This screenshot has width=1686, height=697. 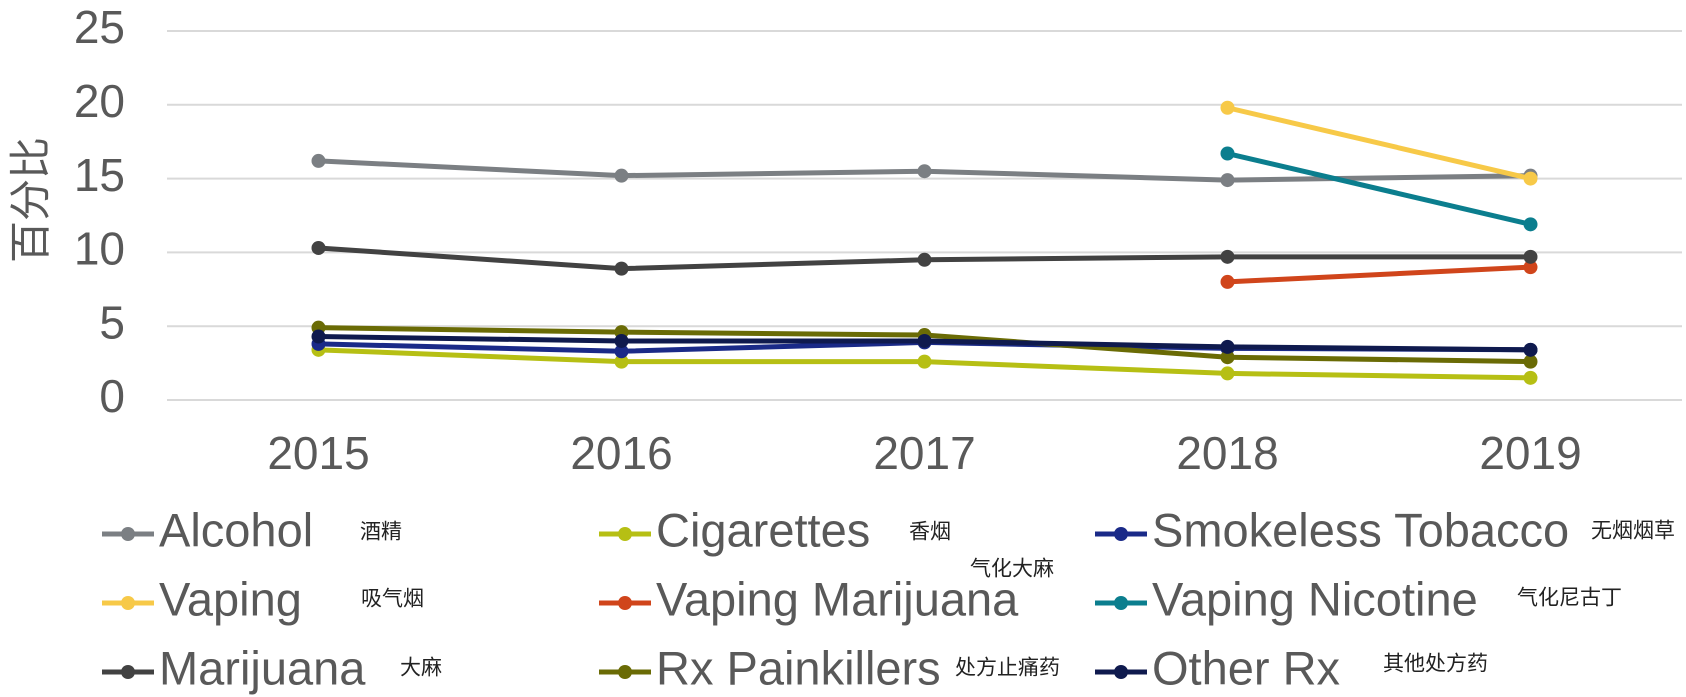 I want to click on y-tick-label: 0, so click(x=112, y=396).